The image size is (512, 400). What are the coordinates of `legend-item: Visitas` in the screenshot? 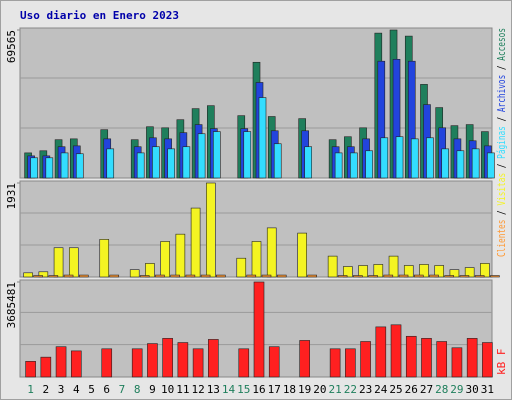 It's located at (501, 189).